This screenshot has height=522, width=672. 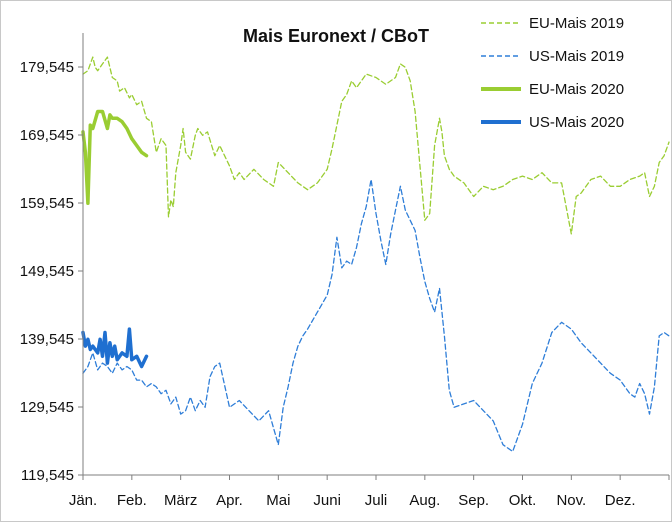 I want to click on legend-label: EU-Mais 2020, so click(x=576, y=89).